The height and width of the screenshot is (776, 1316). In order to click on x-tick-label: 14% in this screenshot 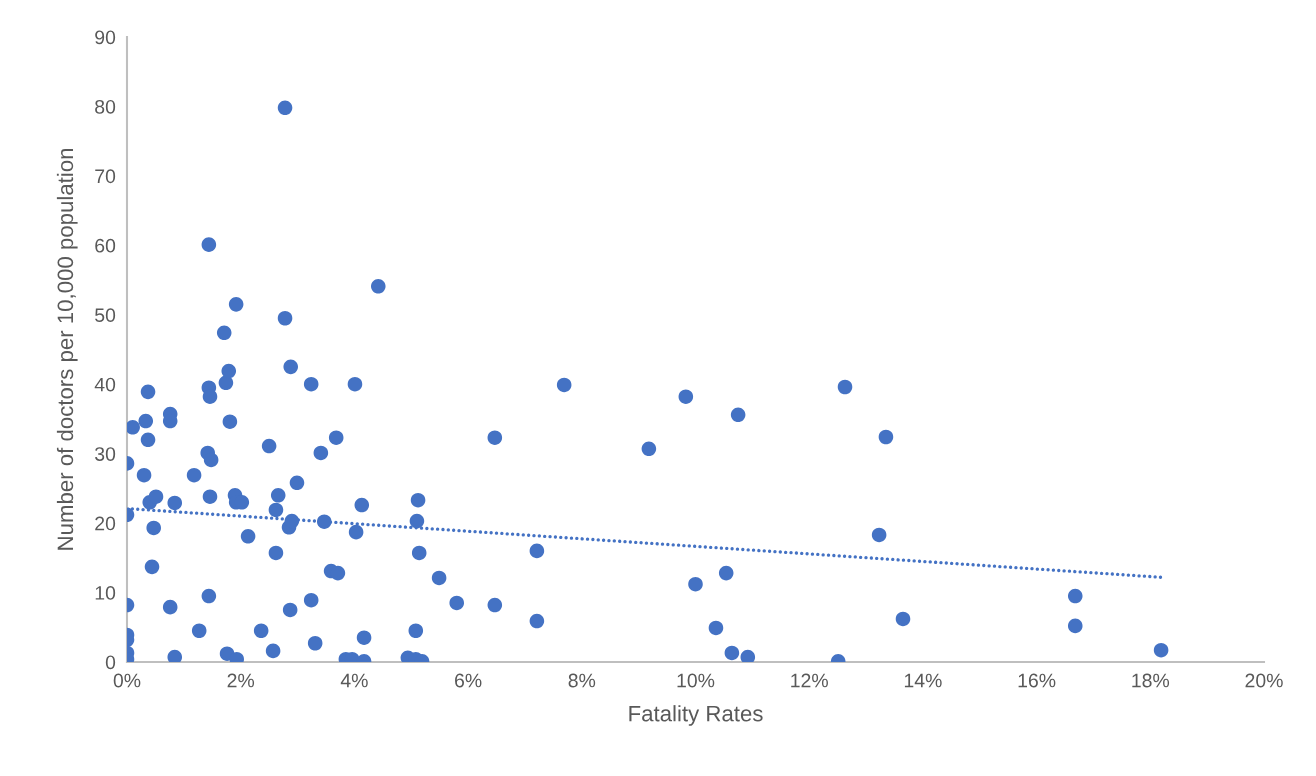, I will do `click(923, 680)`.